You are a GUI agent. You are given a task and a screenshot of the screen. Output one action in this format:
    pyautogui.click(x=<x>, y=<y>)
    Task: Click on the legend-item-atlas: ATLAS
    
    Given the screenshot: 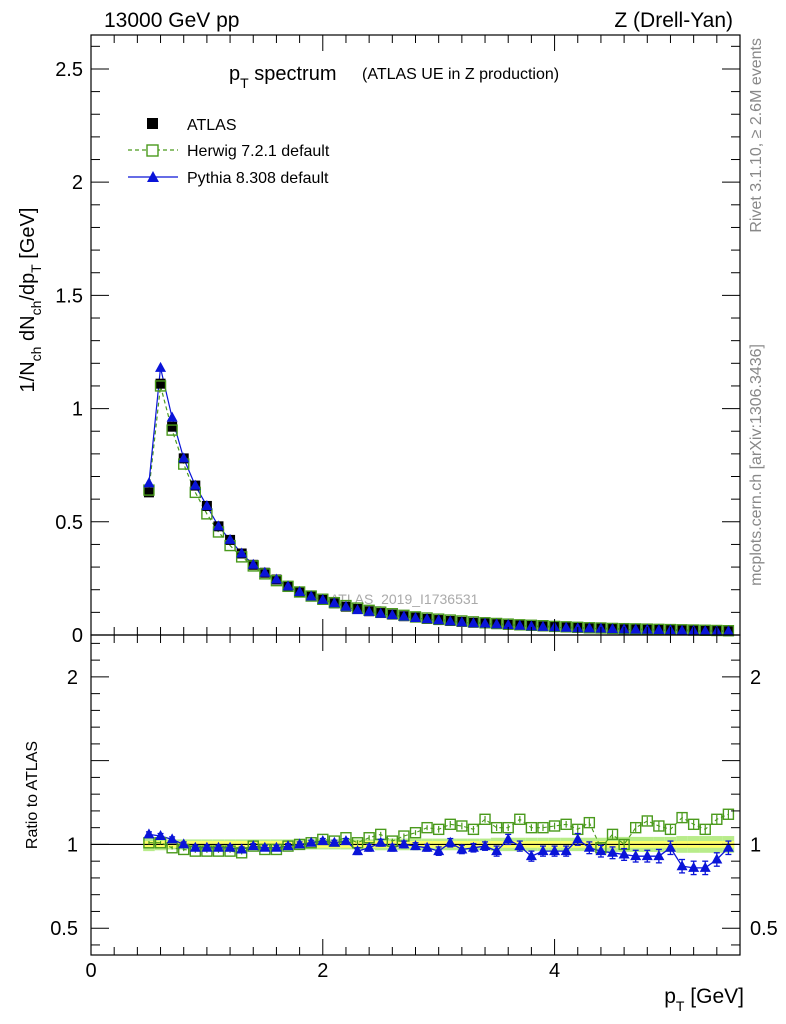 What is the action you would take?
    pyautogui.click(x=192, y=125)
    